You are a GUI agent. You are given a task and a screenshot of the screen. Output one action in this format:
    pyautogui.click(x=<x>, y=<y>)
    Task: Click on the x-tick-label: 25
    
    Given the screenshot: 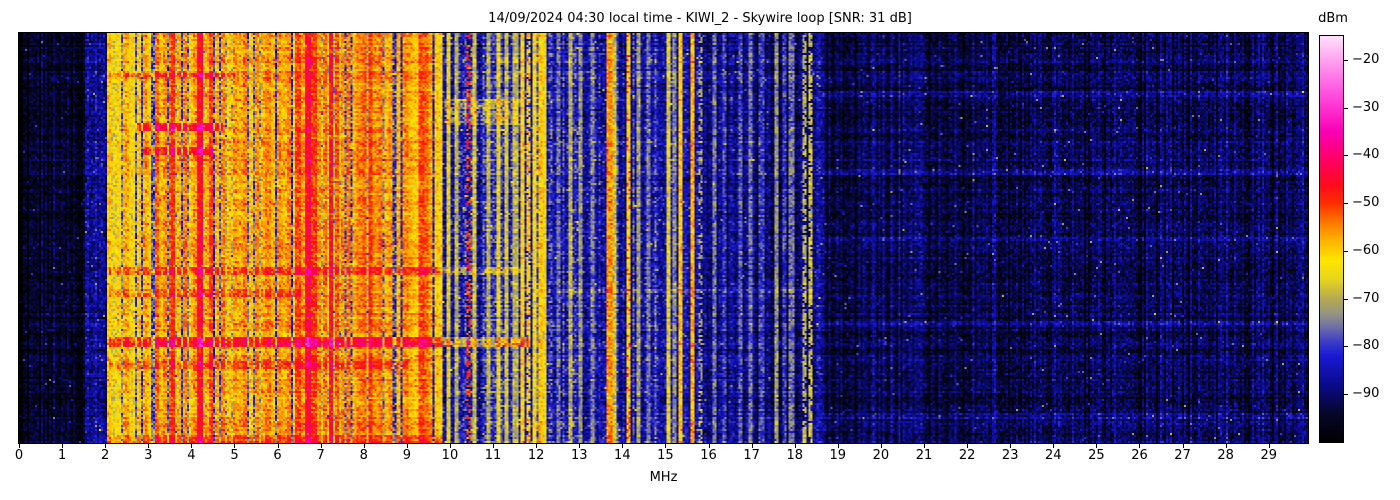 What is the action you would take?
    pyautogui.click(x=1096, y=455)
    